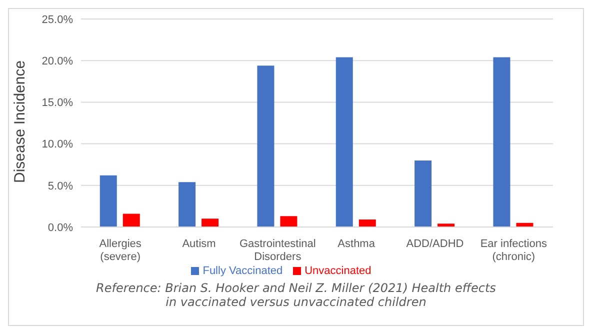  What do you see at coordinates (357, 244) in the screenshot?
I see `x-tick-label: Asthma` at bounding box center [357, 244].